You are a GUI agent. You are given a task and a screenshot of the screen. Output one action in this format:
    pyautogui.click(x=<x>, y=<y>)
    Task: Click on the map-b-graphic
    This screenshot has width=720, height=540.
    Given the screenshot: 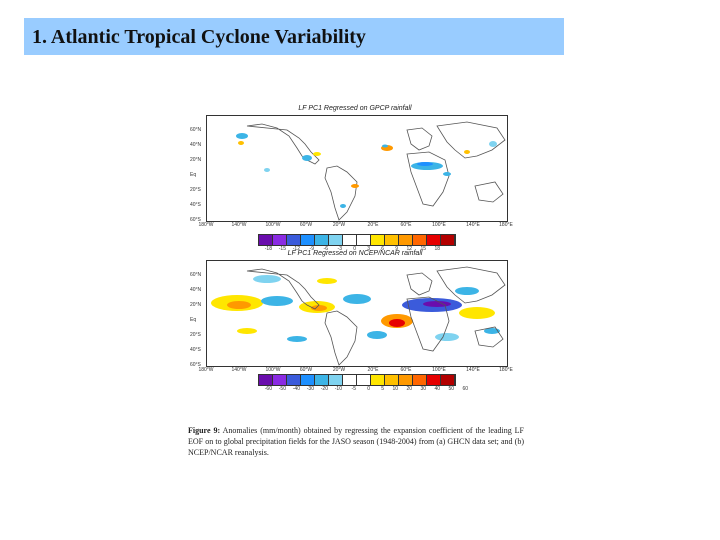 What is the action you would take?
    pyautogui.click(x=357, y=316)
    